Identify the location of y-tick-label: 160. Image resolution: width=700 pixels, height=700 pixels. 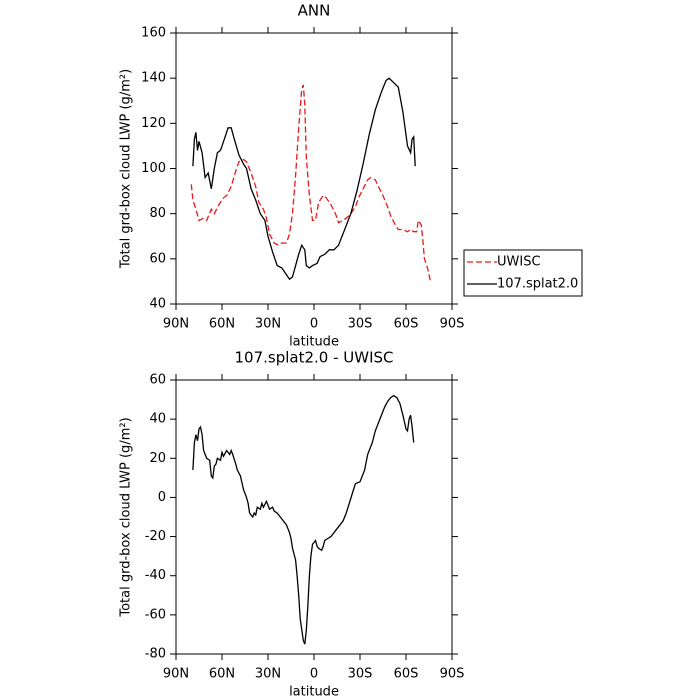
(153, 33).